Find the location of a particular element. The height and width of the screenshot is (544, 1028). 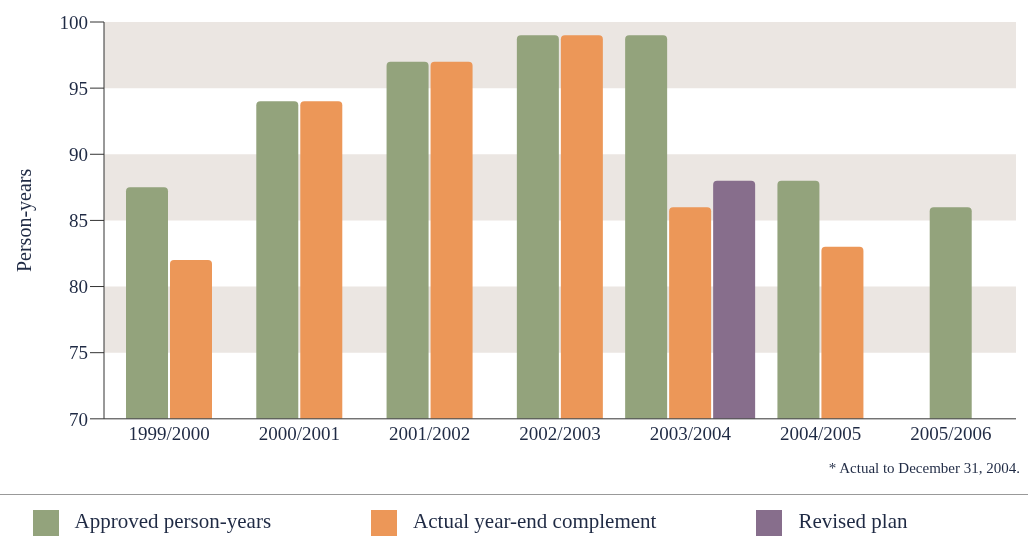

legend-label: Revised plan is located at coordinates (853, 520).